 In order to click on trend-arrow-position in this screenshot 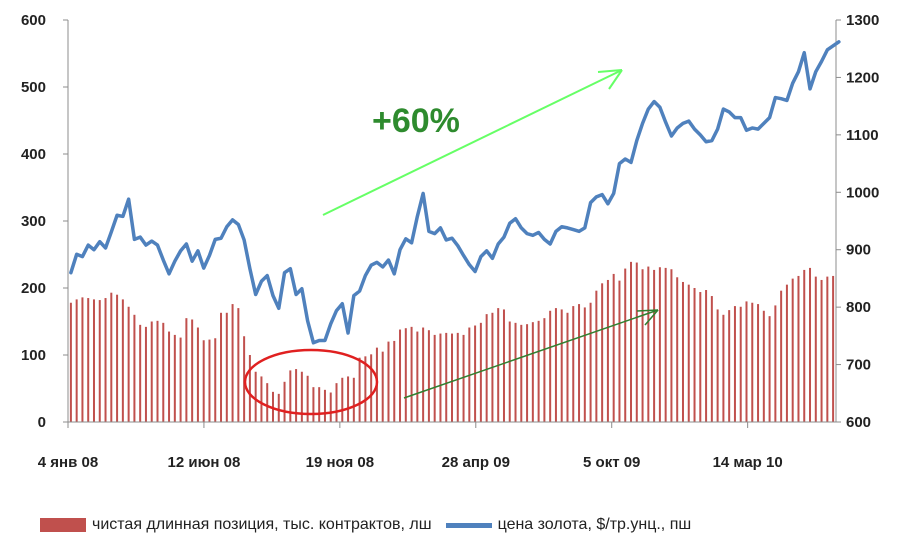, I will do `click(531, 354)`.